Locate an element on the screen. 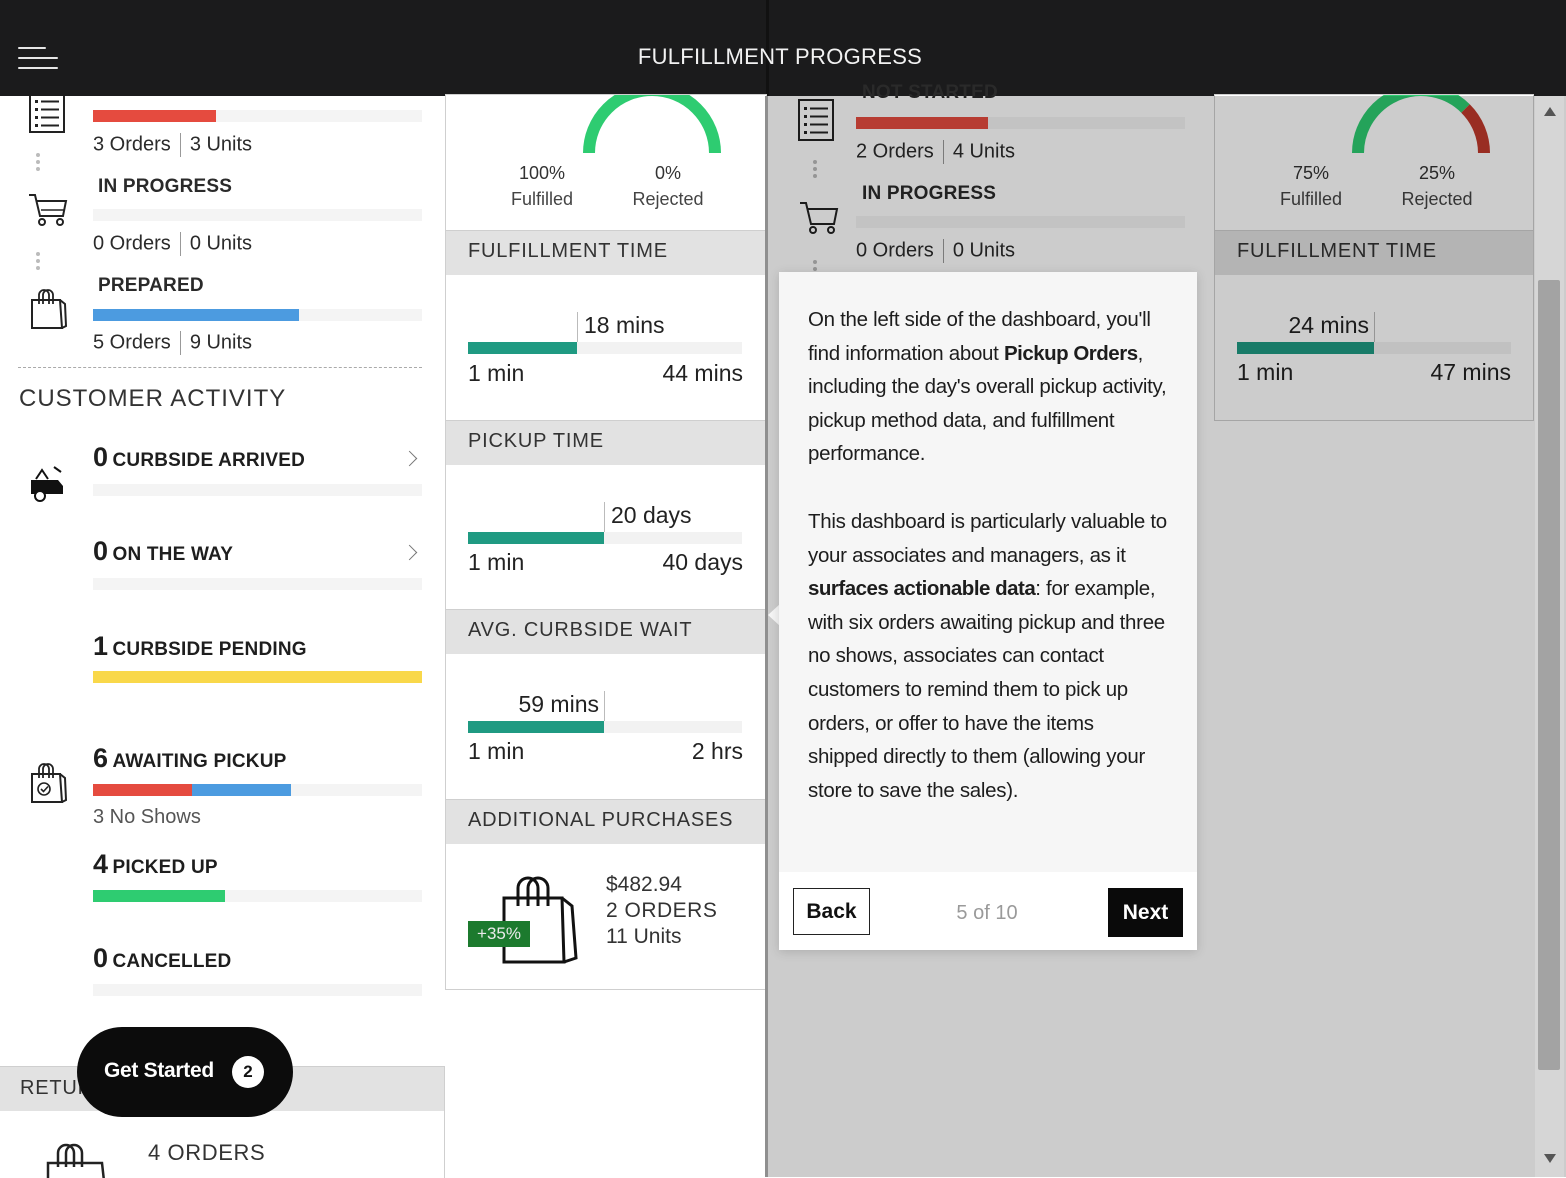 The height and width of the screenshot is (1178, 1566). cancelled-bar-track is located at coordinates (257, 990).